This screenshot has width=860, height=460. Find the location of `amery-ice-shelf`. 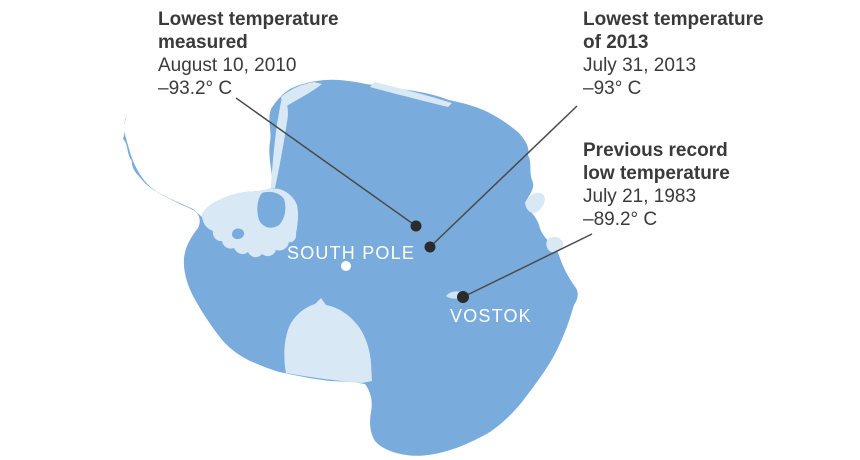

amery-ice-shelf is located at coordinates (535, 202).